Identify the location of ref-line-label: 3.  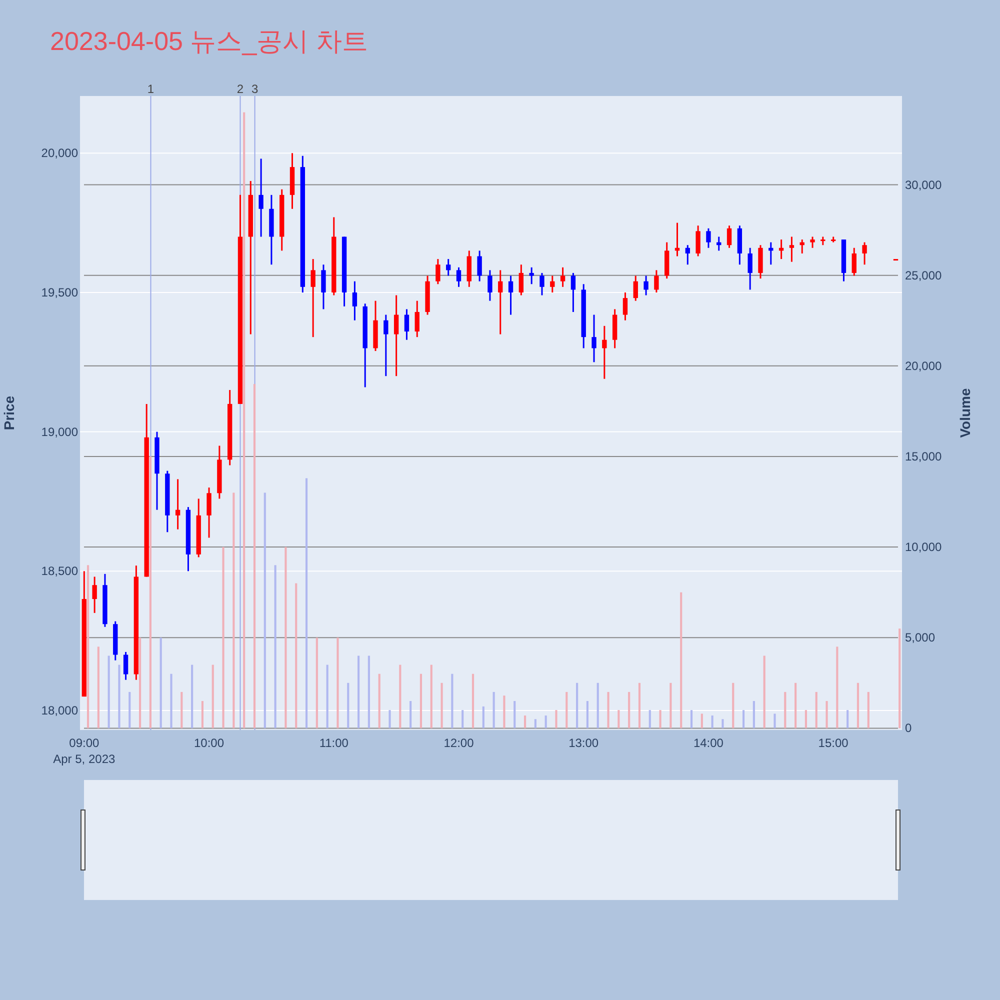
(254, 89).